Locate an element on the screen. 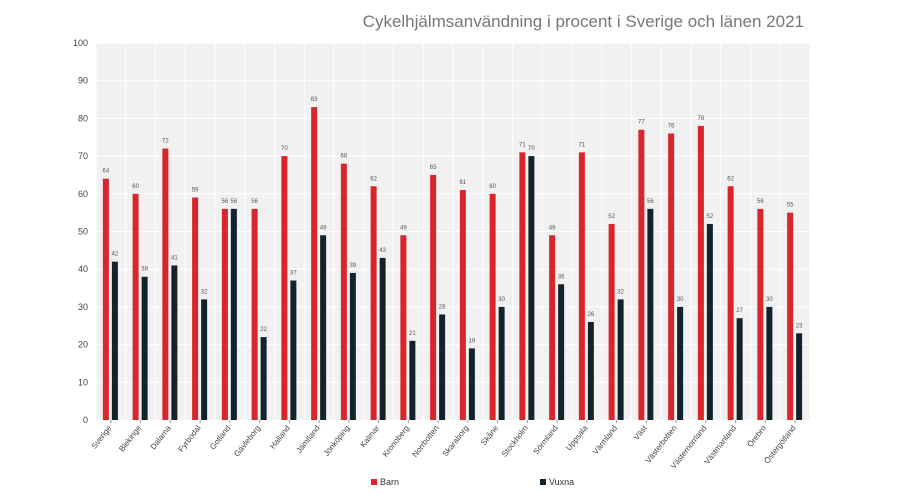 The image size is (900, 500). legend-swatch-barn is located at coordinates (374, 482).